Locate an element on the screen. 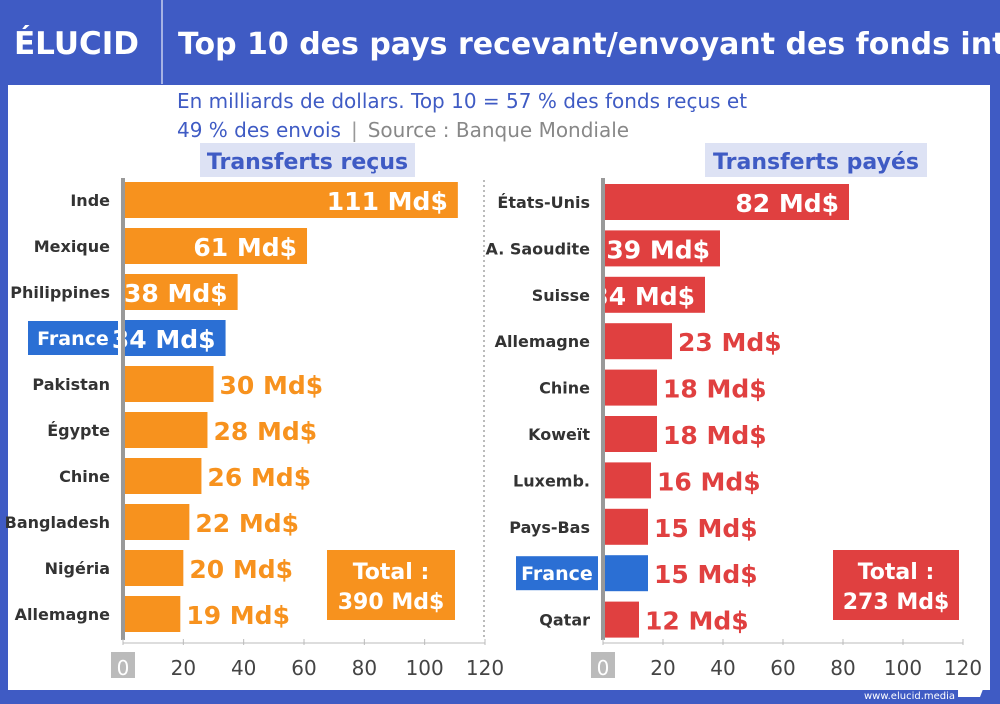 The height and width of the screenshot is (704, 1000). value-label: 28 Md$ is located at coordinates (265, 431).